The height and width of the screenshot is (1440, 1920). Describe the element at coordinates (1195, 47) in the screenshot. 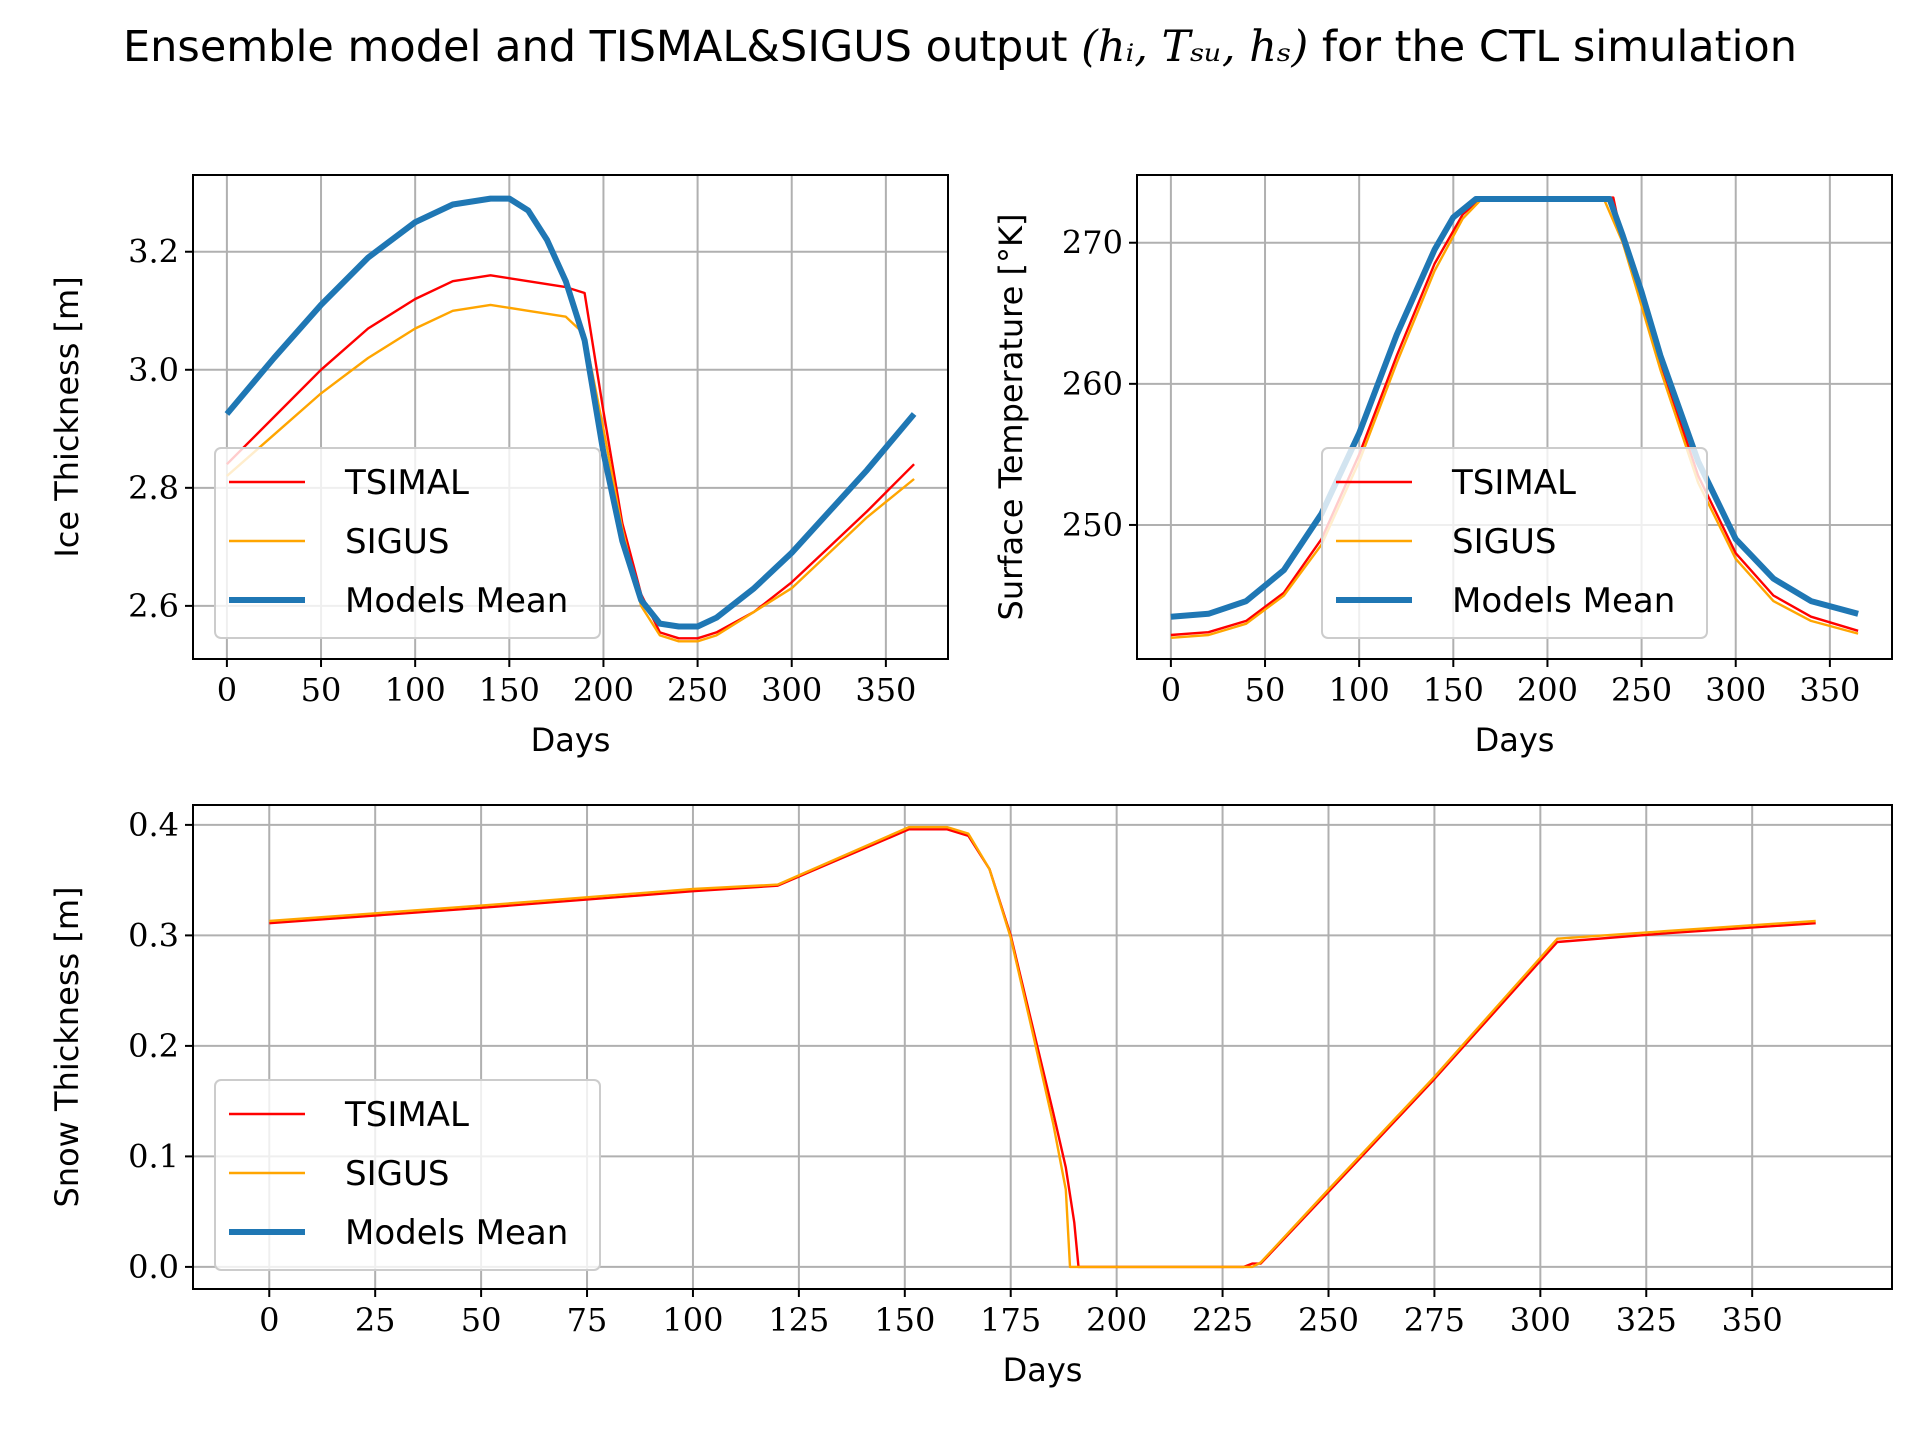

I see `title-math: (hᵢ, Tₛᵤ, hₛ)` at that location.